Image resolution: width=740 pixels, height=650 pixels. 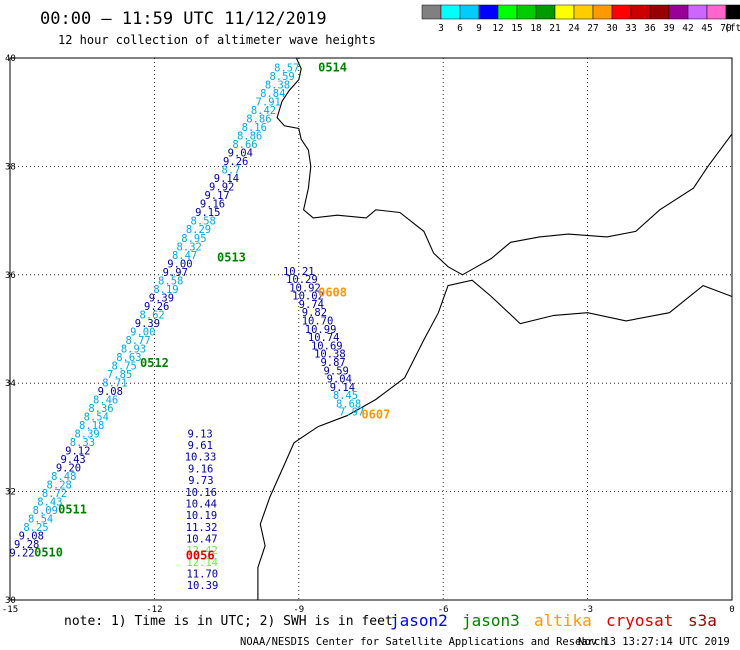 I want to click on color-scale-label: 3, so click(x=441, y=28).